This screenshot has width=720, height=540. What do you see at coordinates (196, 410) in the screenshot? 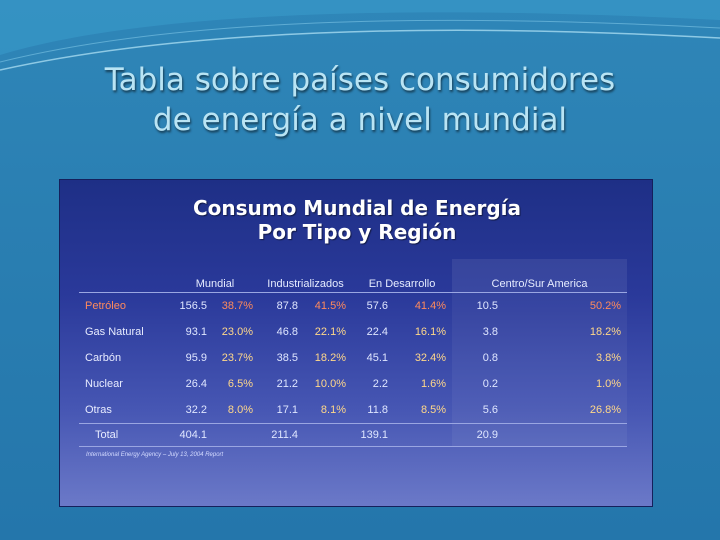
I see `table-cell: 32.2` at bounding box center [196, 410].